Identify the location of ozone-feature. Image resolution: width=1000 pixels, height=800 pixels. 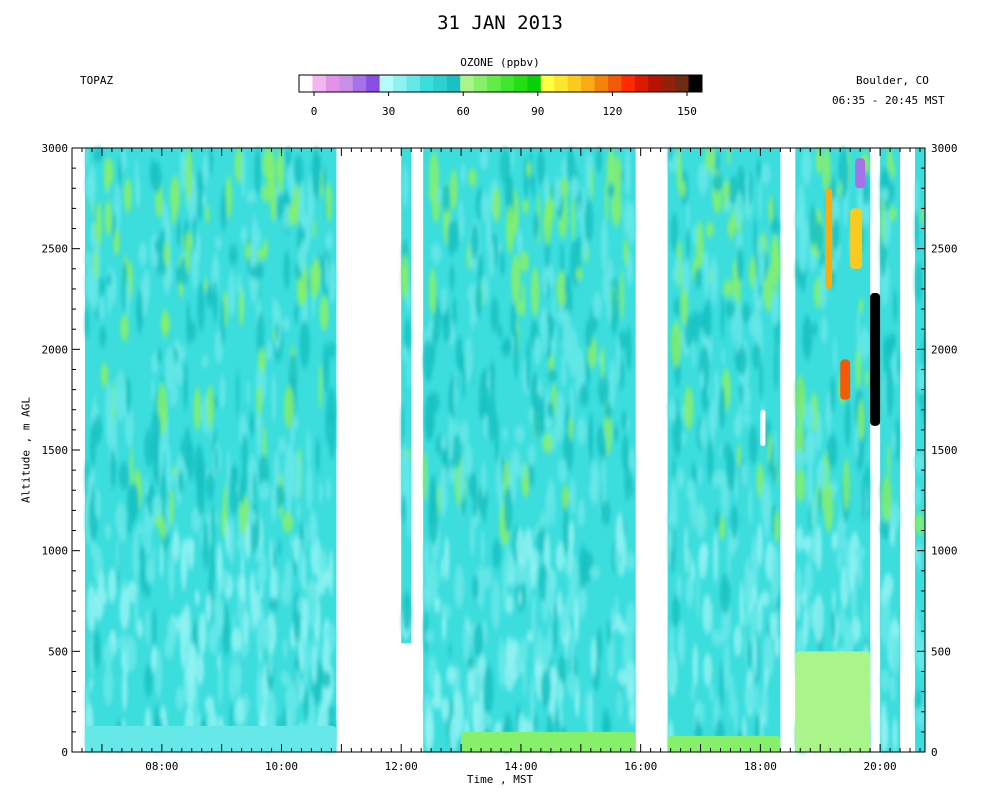
(845, 379).